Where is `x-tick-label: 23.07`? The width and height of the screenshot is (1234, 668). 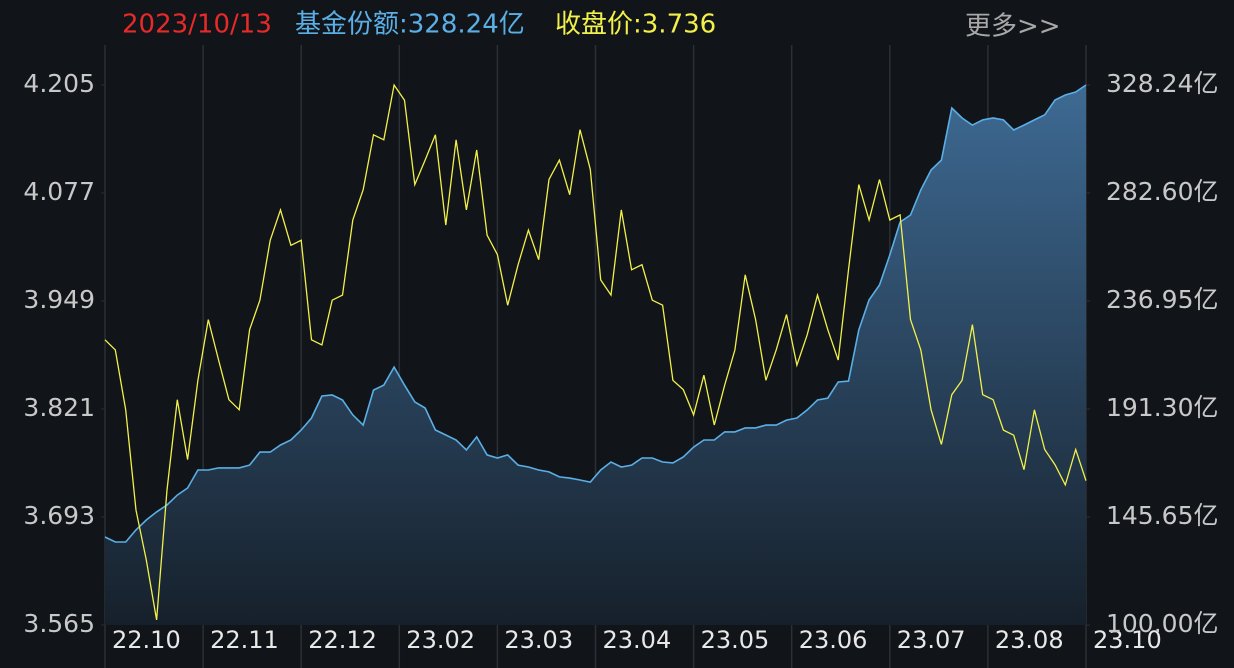
x-tick-label: 23.07 is located at coordinates (931, 640).